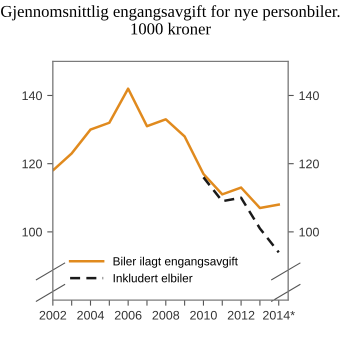  What do you see at coordinates (176, 262) in the screenshot?
I see `legend-label: Biler ilagt engangsavgift` at bounding box center [176, 262].